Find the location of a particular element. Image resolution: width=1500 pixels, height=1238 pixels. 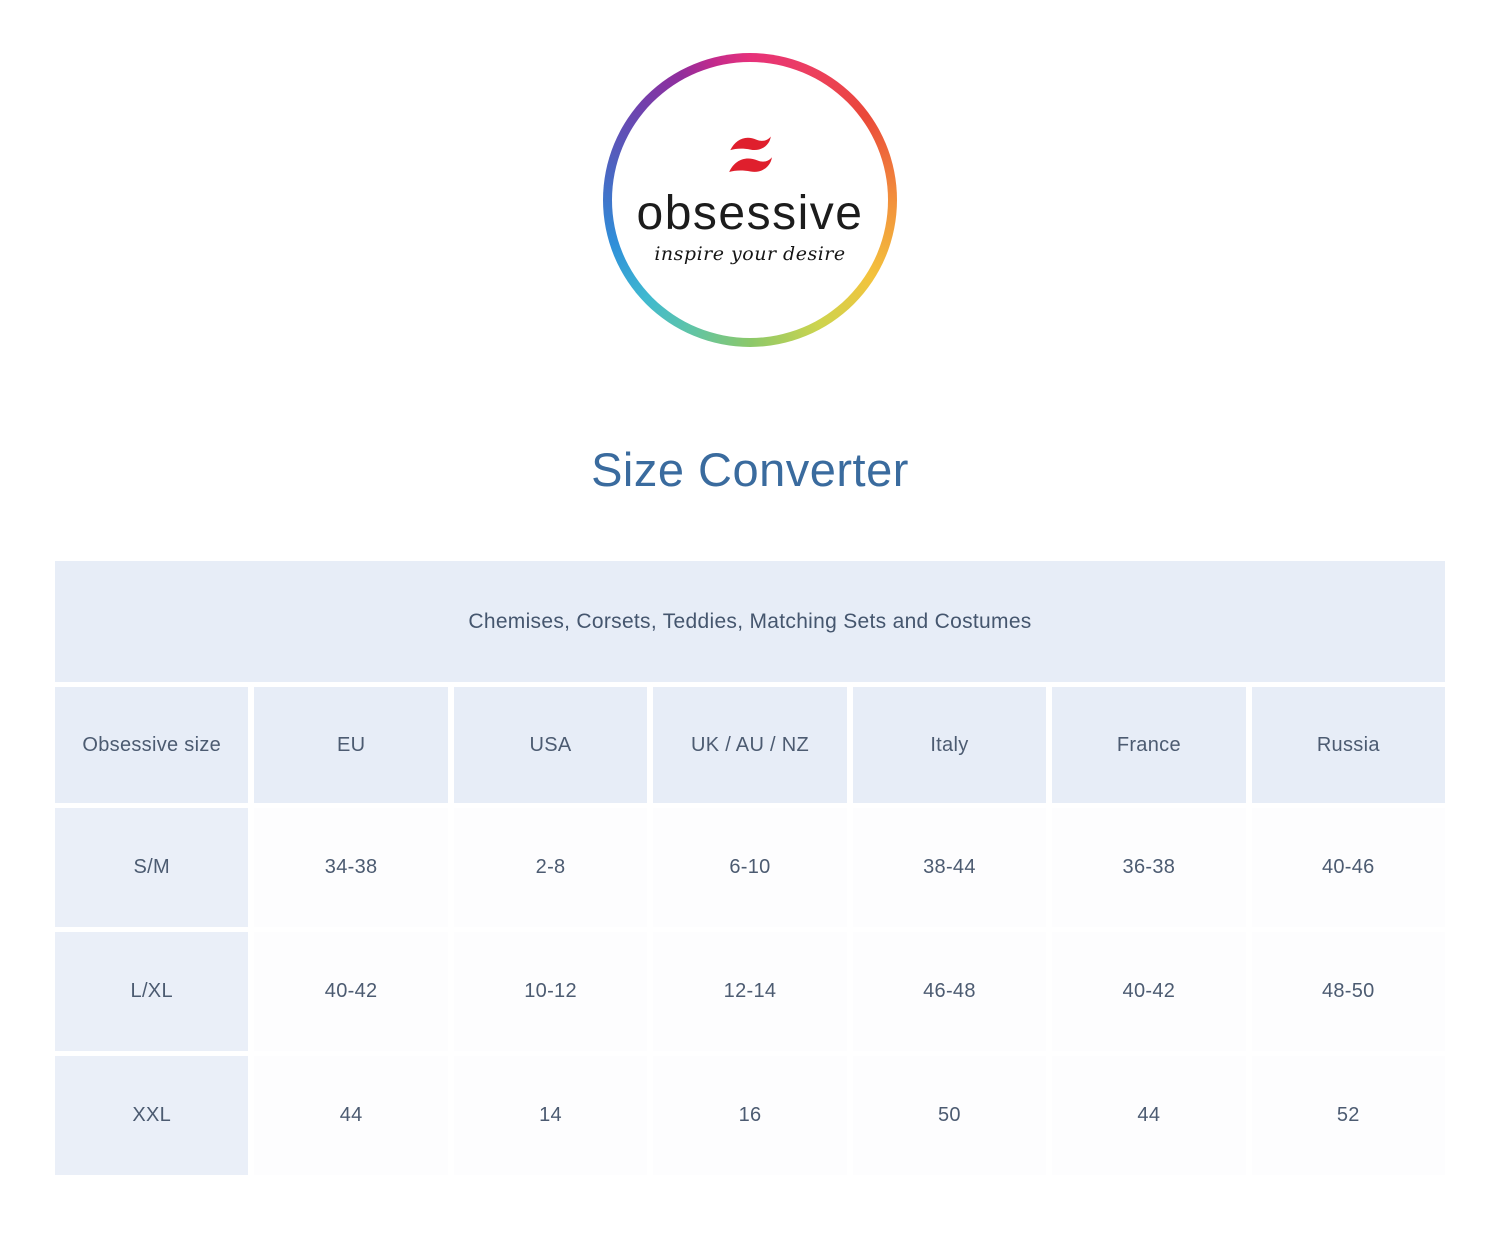

table-cell: 34-38 is located at coordinates (351, 867).